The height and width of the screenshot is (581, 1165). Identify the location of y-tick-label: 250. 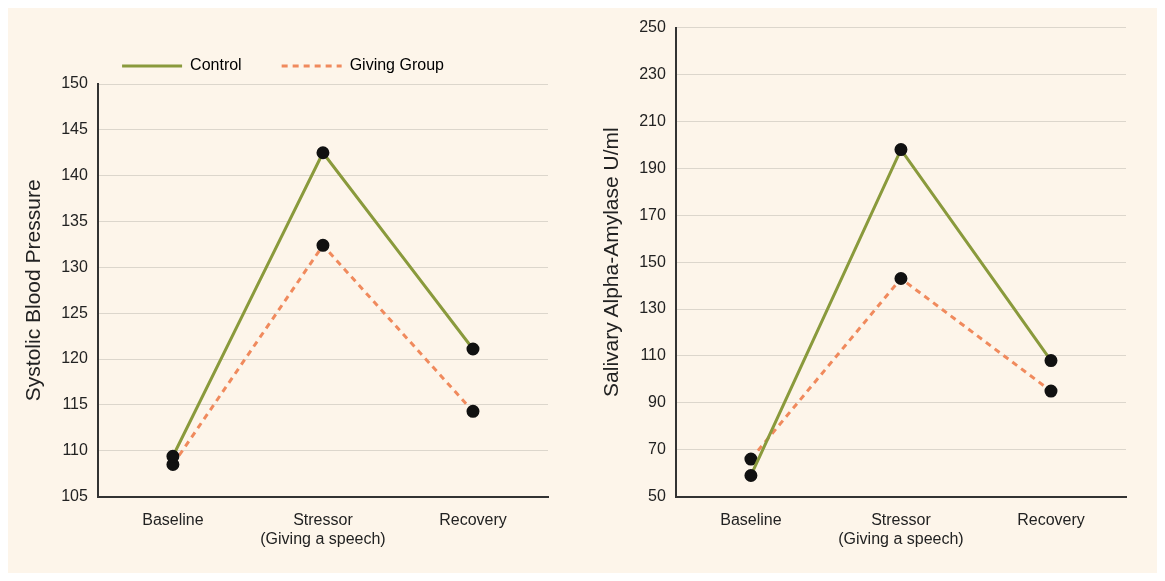
(652, 27).